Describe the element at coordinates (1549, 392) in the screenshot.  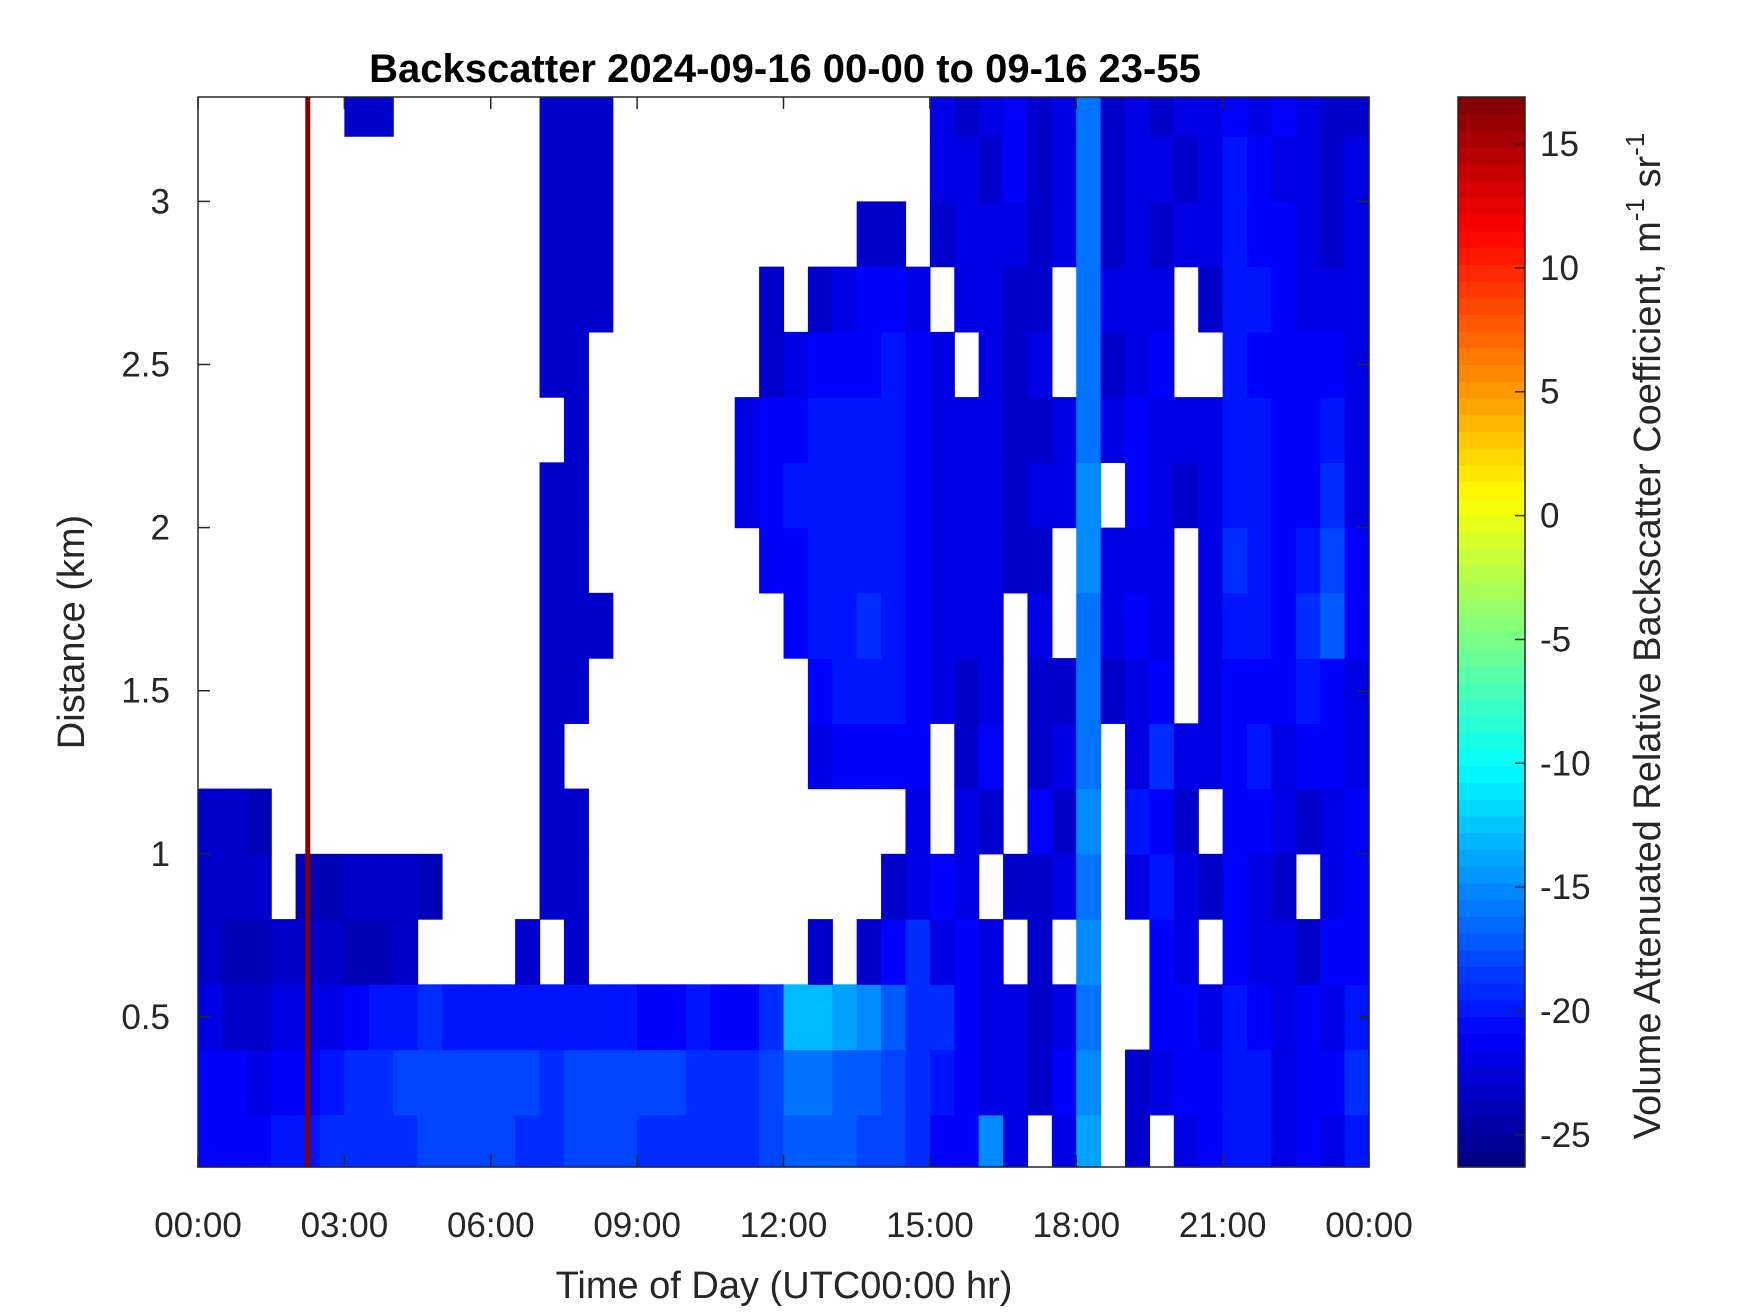
I see `colorbar-tick-label: 5` at that location.